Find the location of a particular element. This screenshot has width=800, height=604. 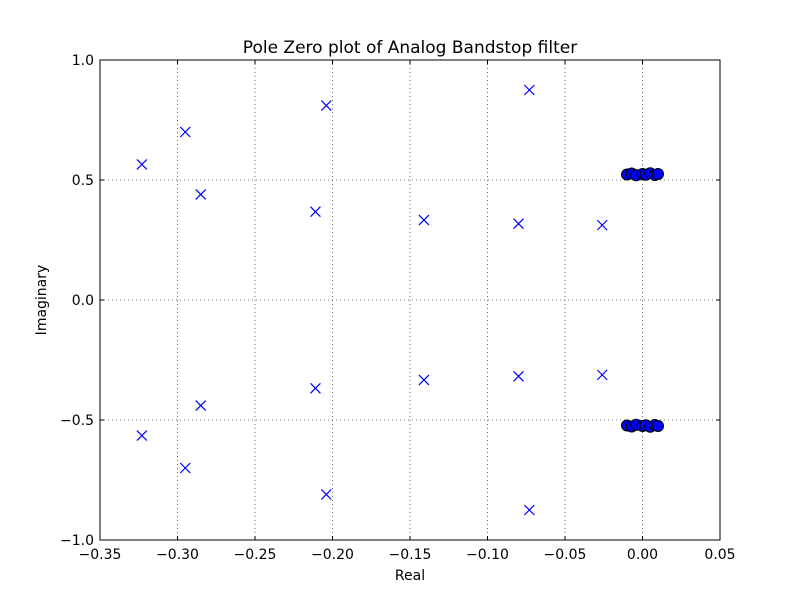

x-axis-label: Real is located at coordinates (410, 576).